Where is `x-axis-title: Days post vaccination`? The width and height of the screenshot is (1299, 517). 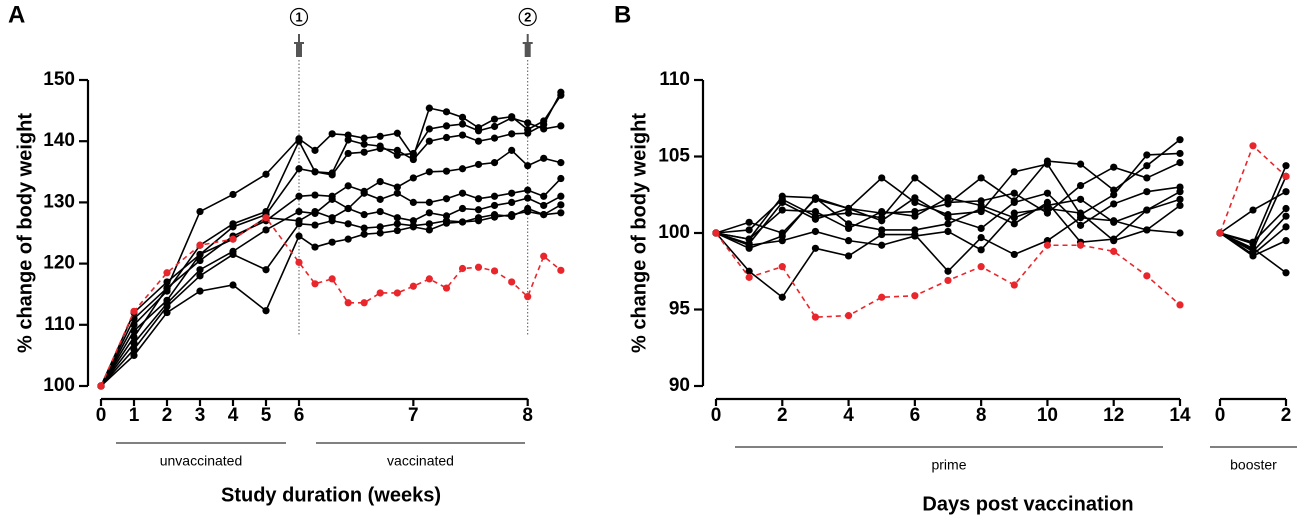 x-axis-title: Days post vaccination is located at coordinates (1027, 504).